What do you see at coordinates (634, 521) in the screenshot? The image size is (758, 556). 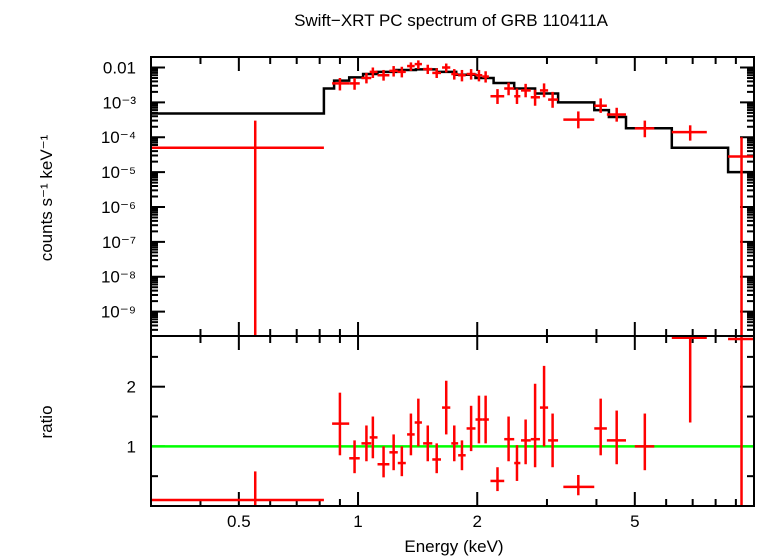 I see `x-tick-label: 5` at bounding box center [634, 521].